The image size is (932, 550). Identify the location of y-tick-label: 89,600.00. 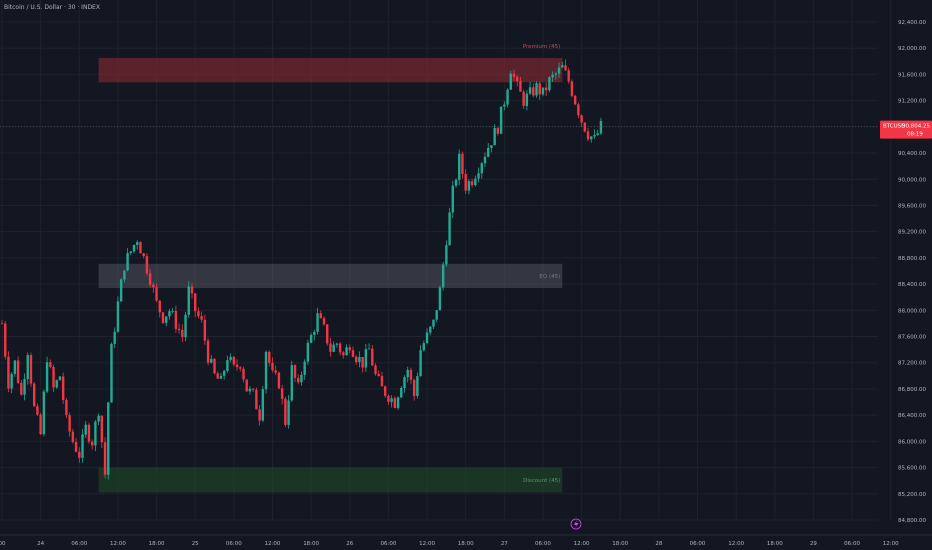
(912, 206).